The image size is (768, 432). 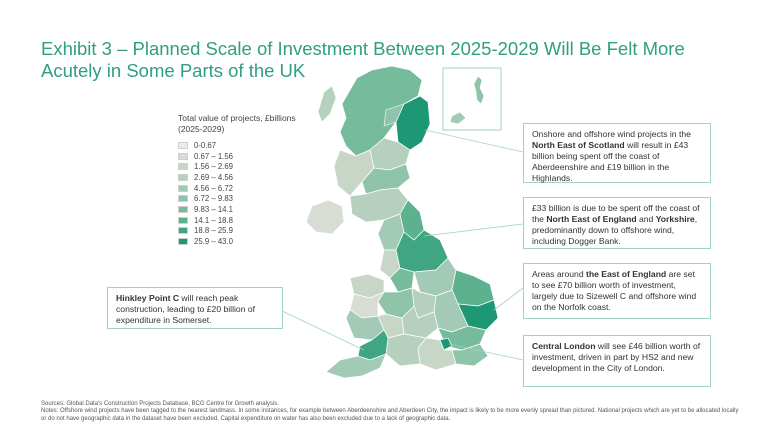 What do you see at coordinates (214, 199) in the screenshot?
I see `legend-label: 6.72 – 9.83` at bounding box center [214, 199].